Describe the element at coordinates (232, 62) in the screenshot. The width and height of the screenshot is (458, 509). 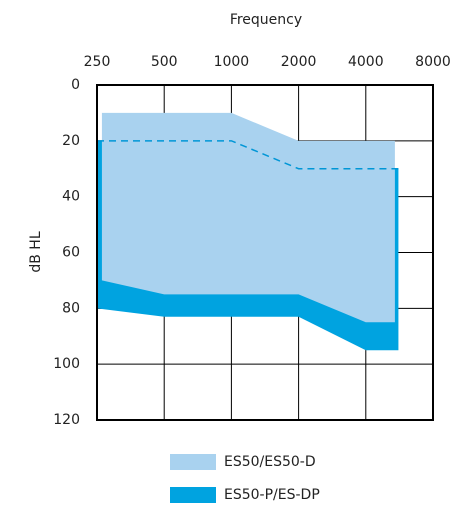
I see `x-tick-label: 1000` at that location.